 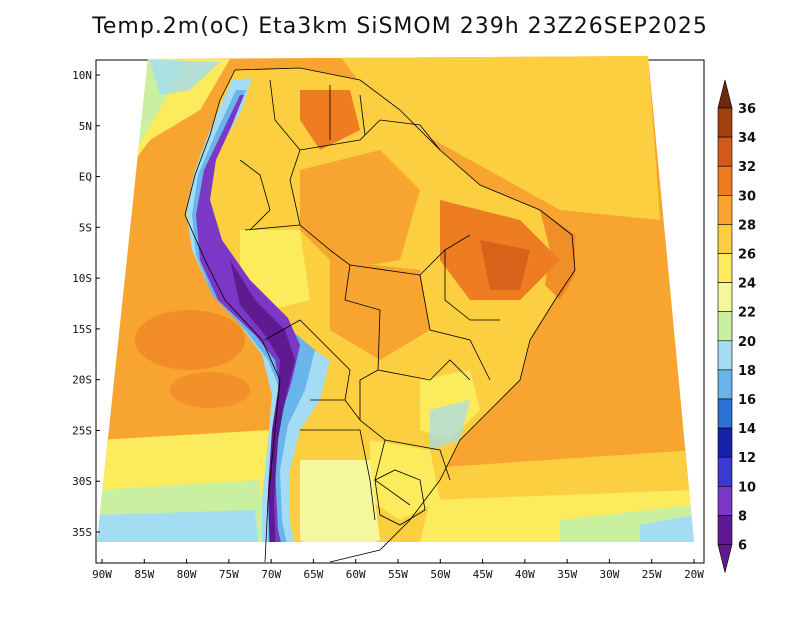 I want to click on colorbar-label: 14, so click(x=747, y=429).